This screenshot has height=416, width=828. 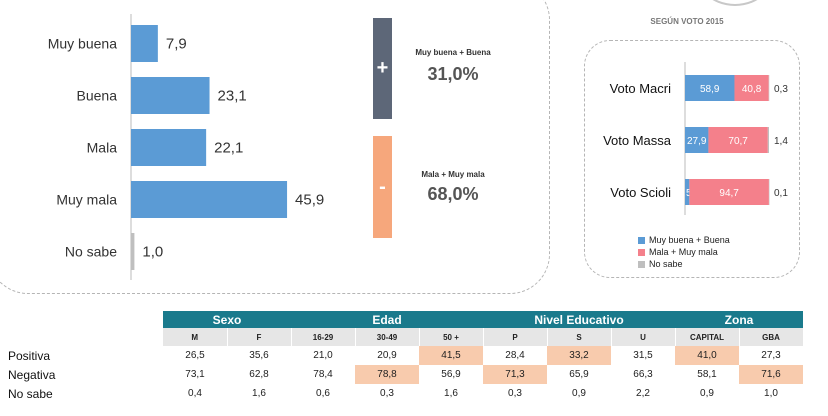 I want to click on row-label-no-sabe: No sabe, so click(x=30, y=393).